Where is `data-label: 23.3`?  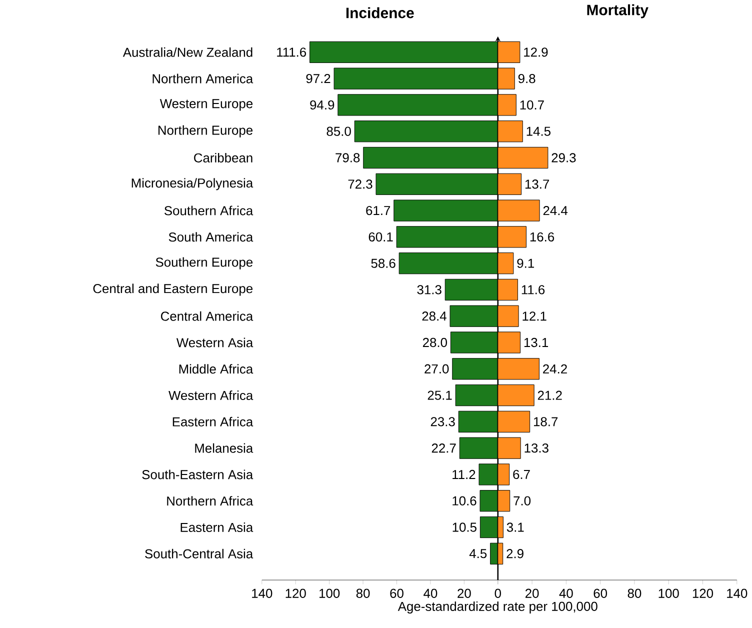
data-label: 23.3 is located at coordinates (442, 421).